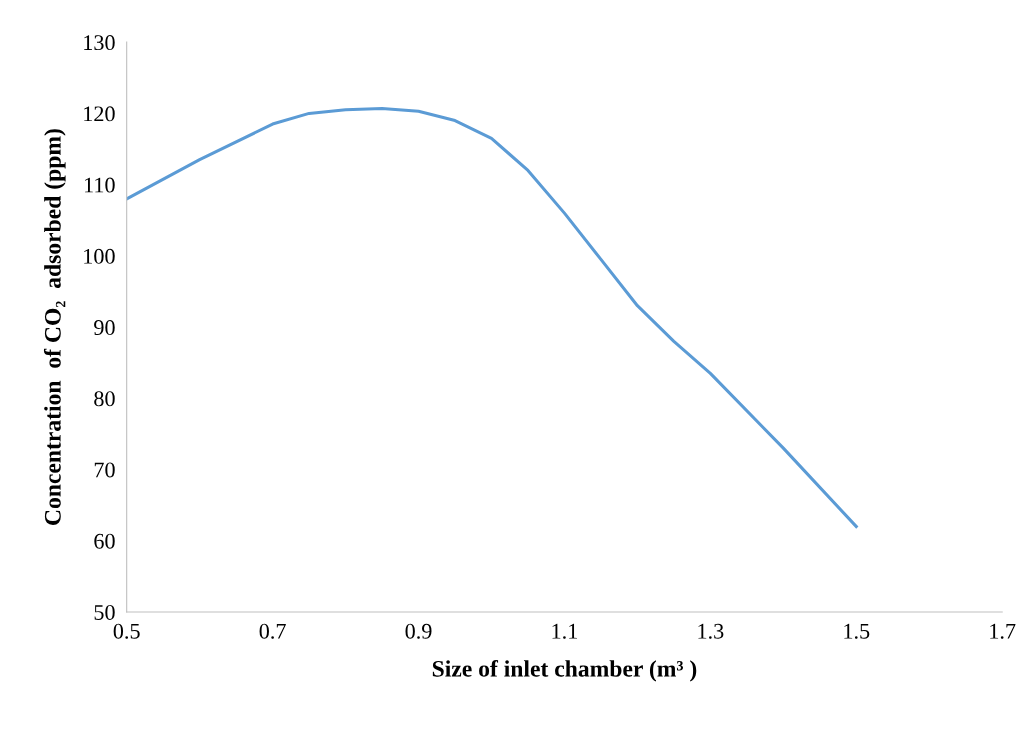 Image resolution: width=1030 pixels, height=740 pixels. I want to click on y-tick-label: 130, so click(99, 43).